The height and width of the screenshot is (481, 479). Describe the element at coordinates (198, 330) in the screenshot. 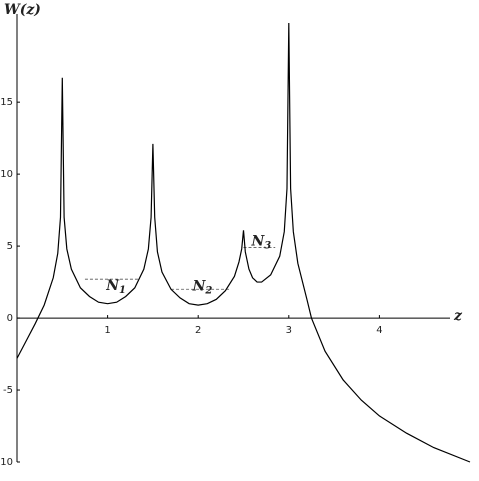

I see `x-tick-label: 2` at that location.